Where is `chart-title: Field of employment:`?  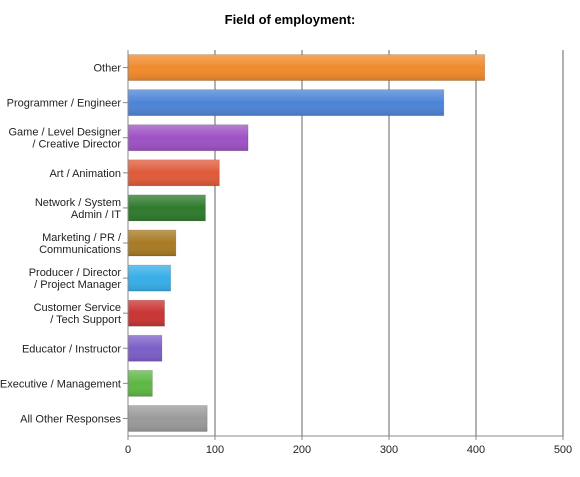
chart-title: Field of employment: is located at coordinates (290, 19).